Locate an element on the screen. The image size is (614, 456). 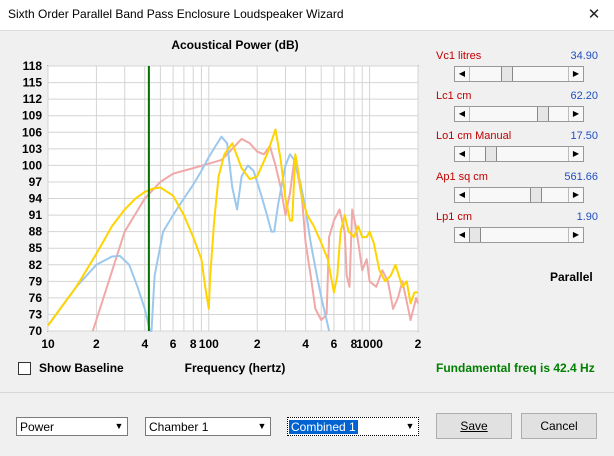
param-label: Lo1 cm Manual is located at coordinates (474, 136).